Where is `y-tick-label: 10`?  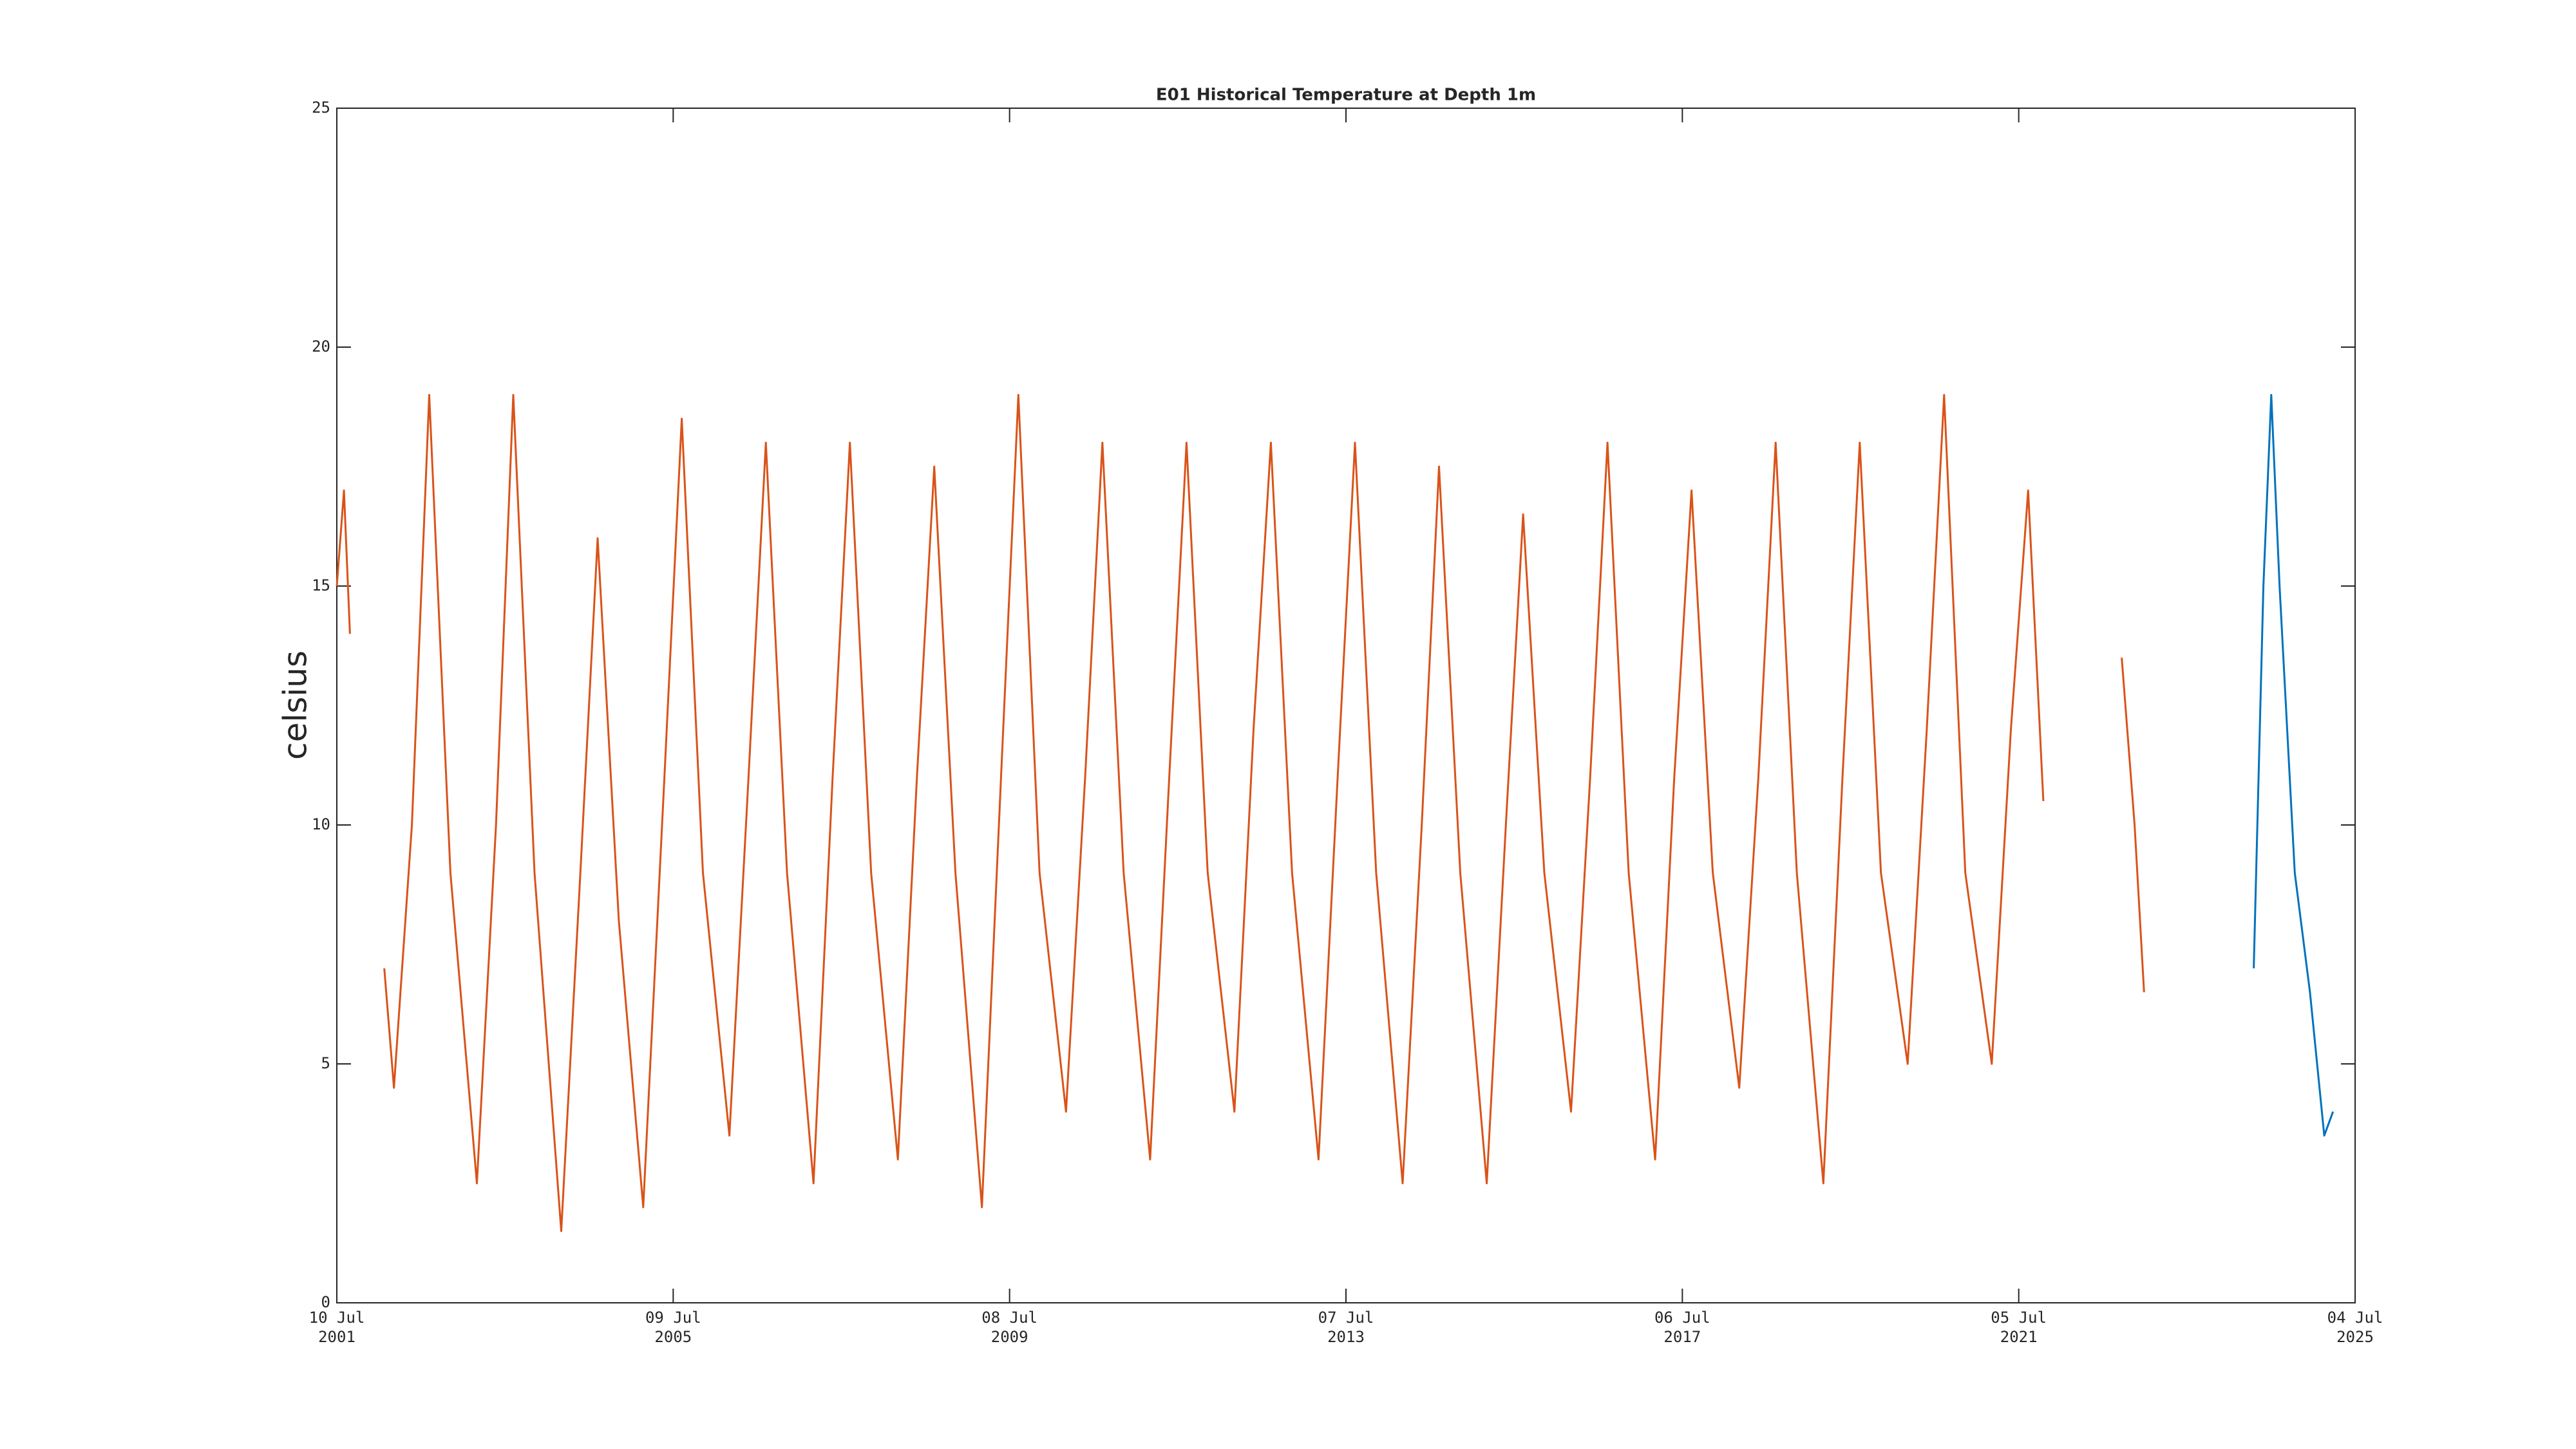
y-tick-label: 10 is located at coordinates (321, 824).